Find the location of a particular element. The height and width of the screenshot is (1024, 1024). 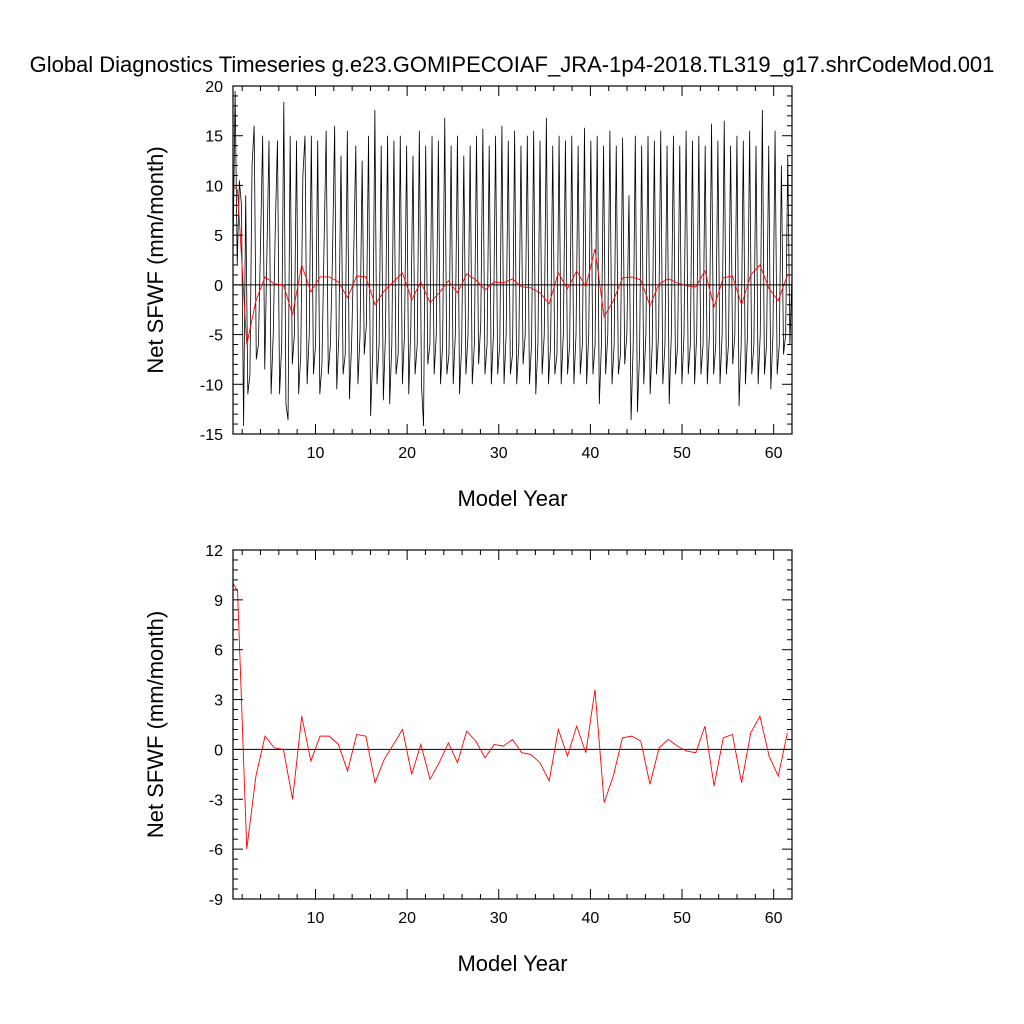

y-tick-label: 12 is located at coordinates (214, 551).